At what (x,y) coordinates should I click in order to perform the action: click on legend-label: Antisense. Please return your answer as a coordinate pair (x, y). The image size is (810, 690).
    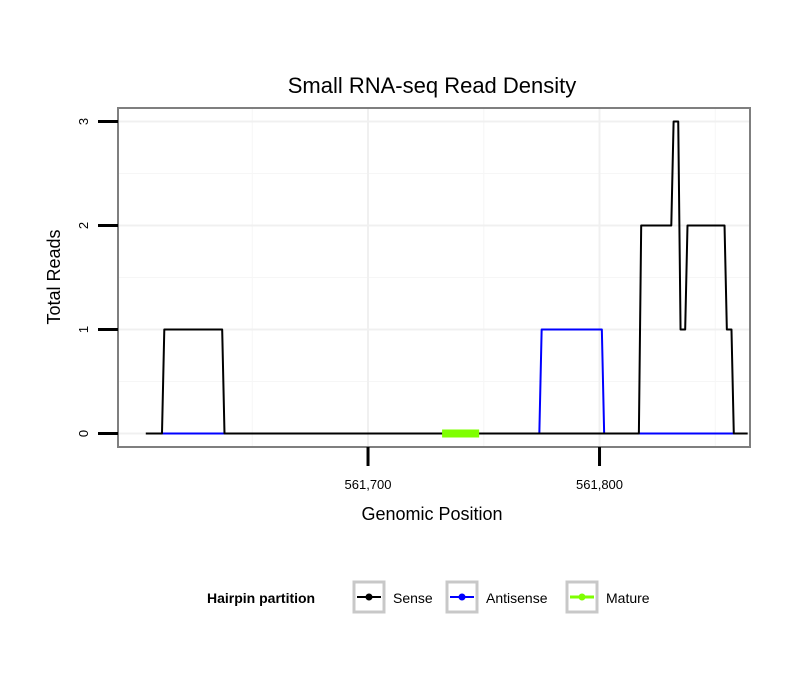
    Looking at the image, I should click on (517, 598).